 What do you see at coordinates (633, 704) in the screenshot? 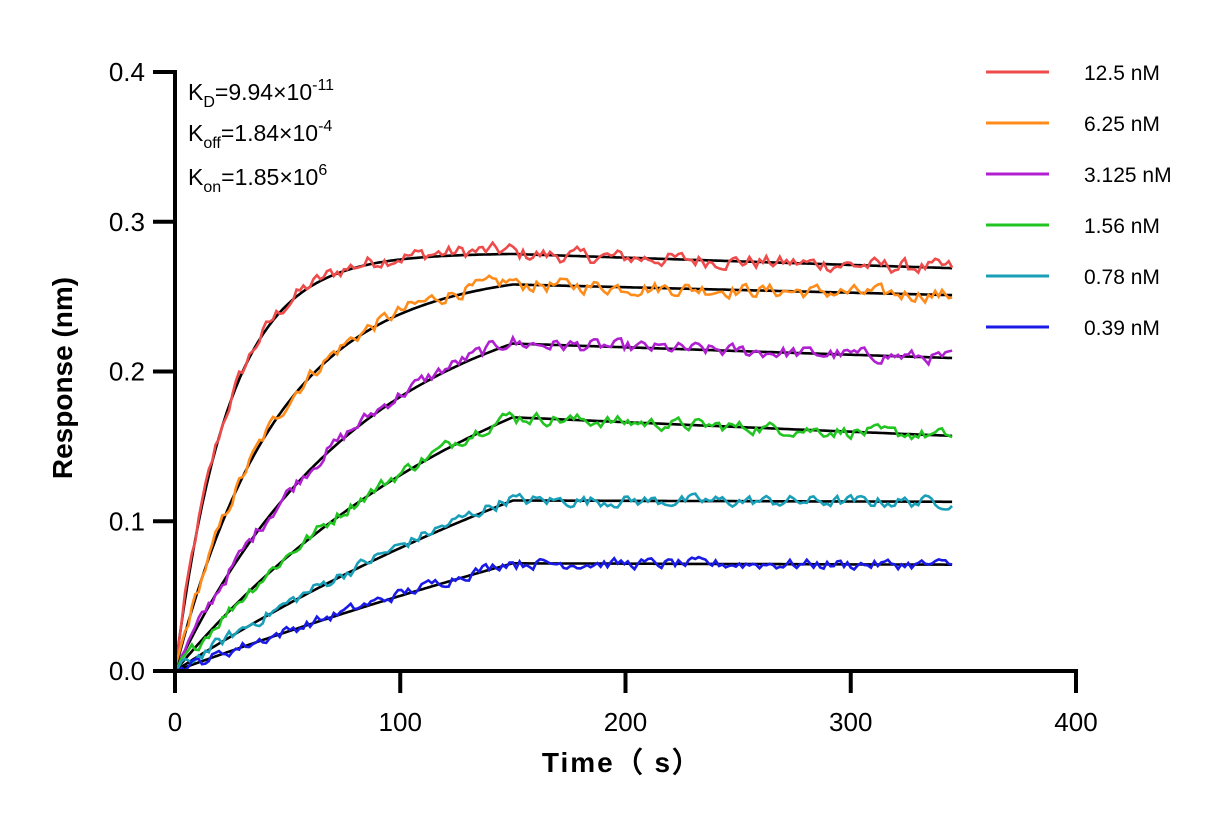
I see `x-axis-ticks: 0 100 200 300 400` at bounding box center [633, 704].